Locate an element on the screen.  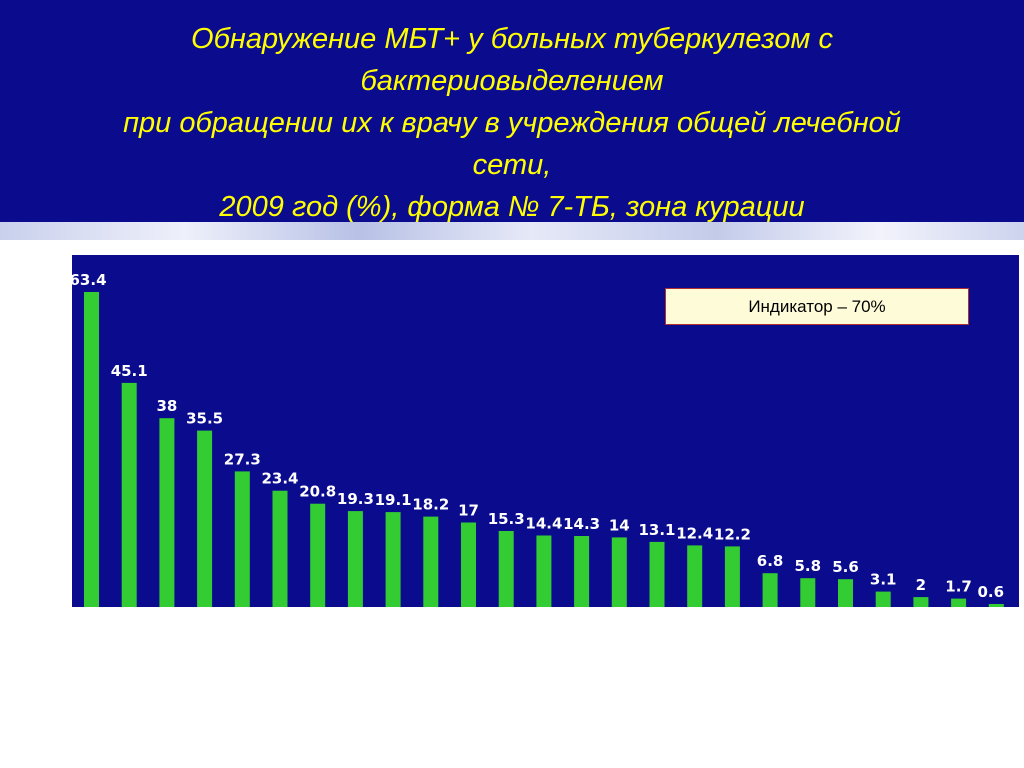
bar-value-label: 17 is located at coordinates (468, 511).